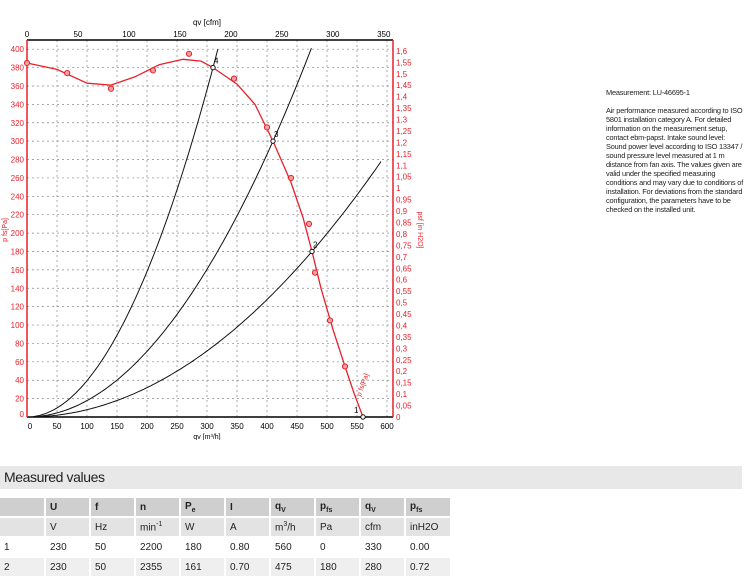  I want to click on y-tick-label: 140, so click(18, 288).